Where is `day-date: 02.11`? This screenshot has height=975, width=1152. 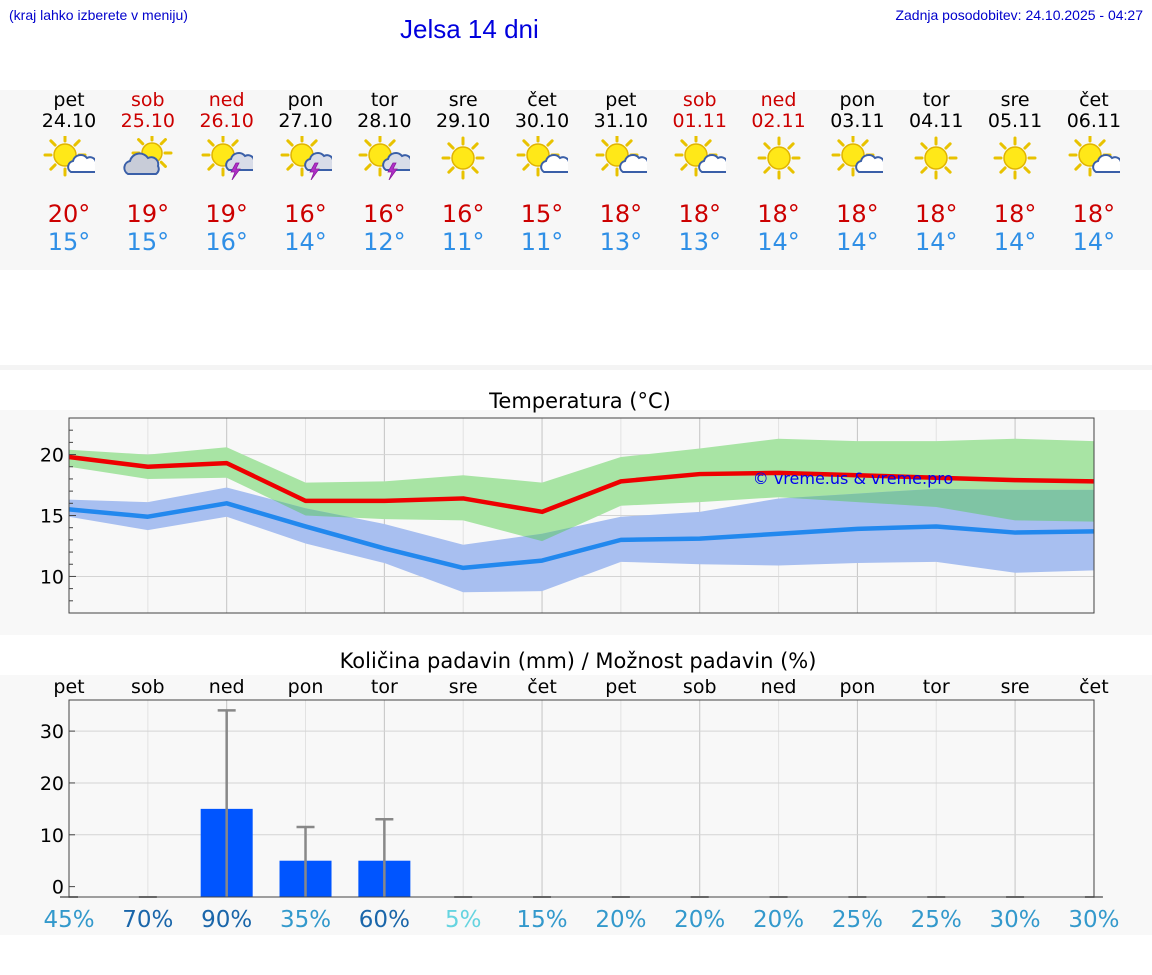
day-date: 02.11 is located at coordinates (778, 121).